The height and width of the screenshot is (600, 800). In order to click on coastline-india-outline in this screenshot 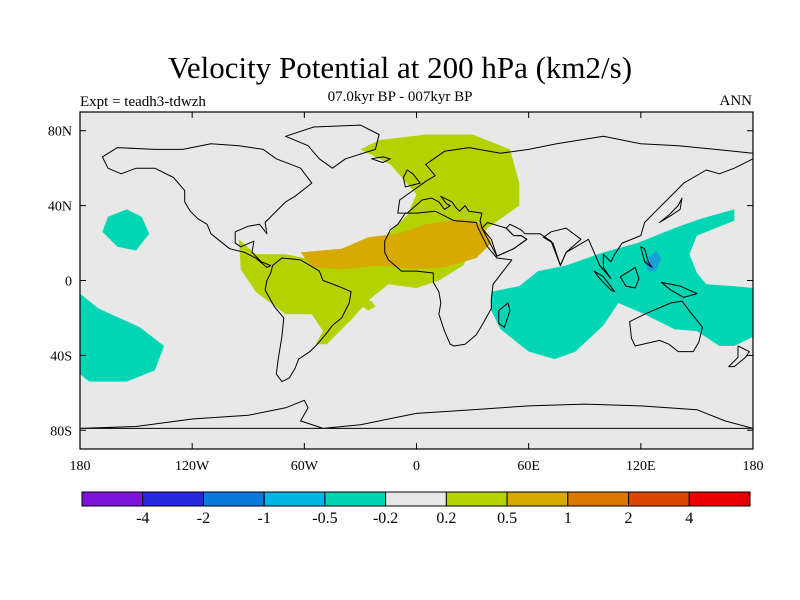, I will do `click(562, 246)`.